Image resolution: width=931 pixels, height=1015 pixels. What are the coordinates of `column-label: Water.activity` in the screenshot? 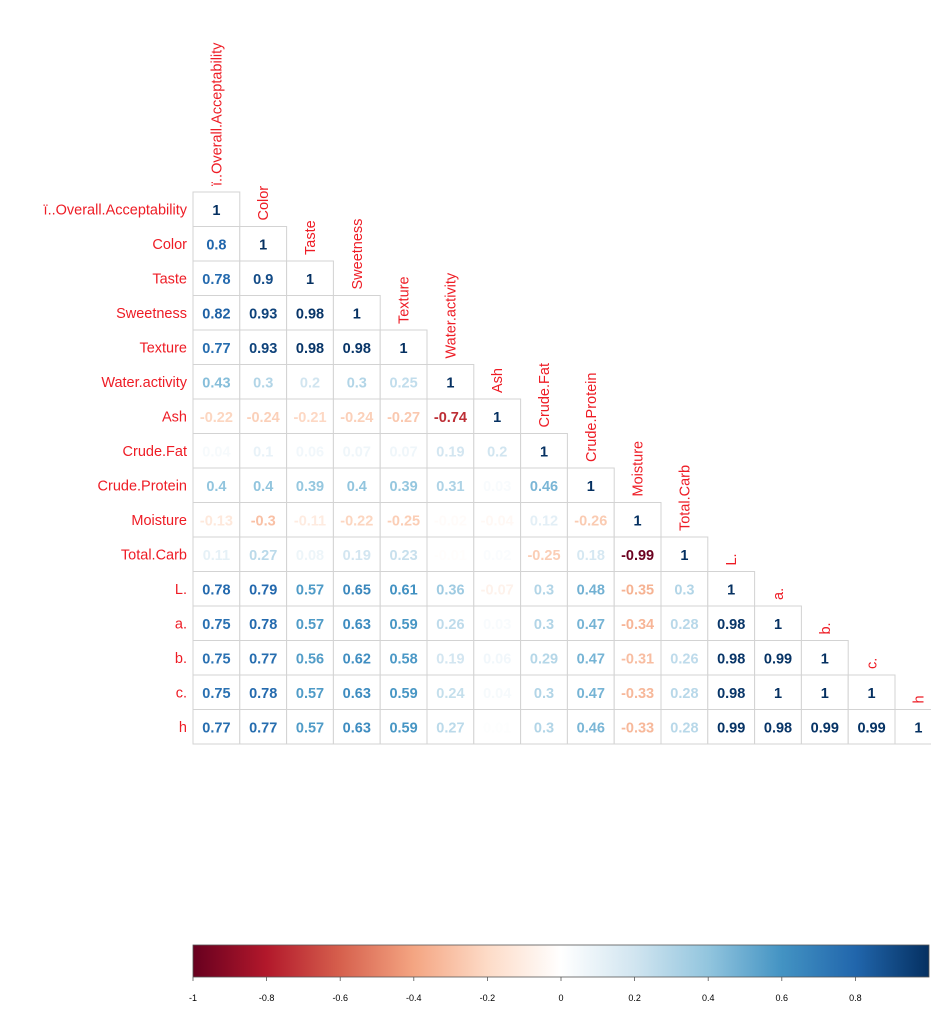 It's located at (451, 315).